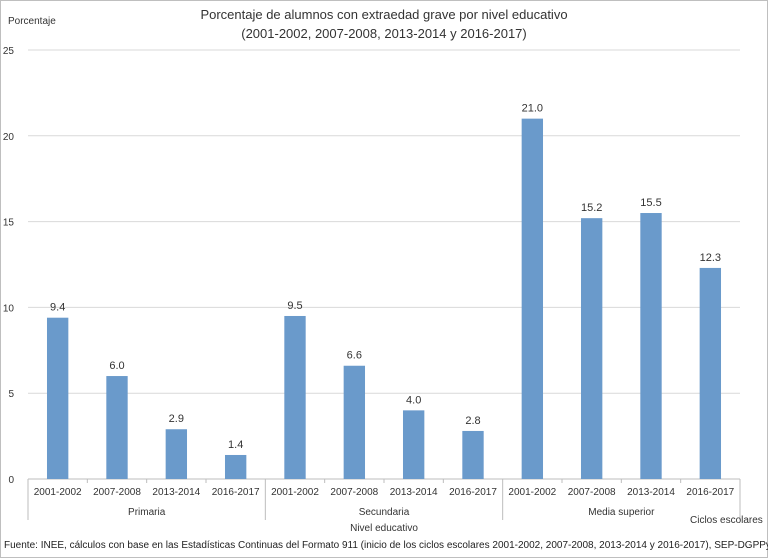 The width and height of the screenshot is (768, 558). I want to click on y-axis-label: Porcentaje, so click(32, 21).